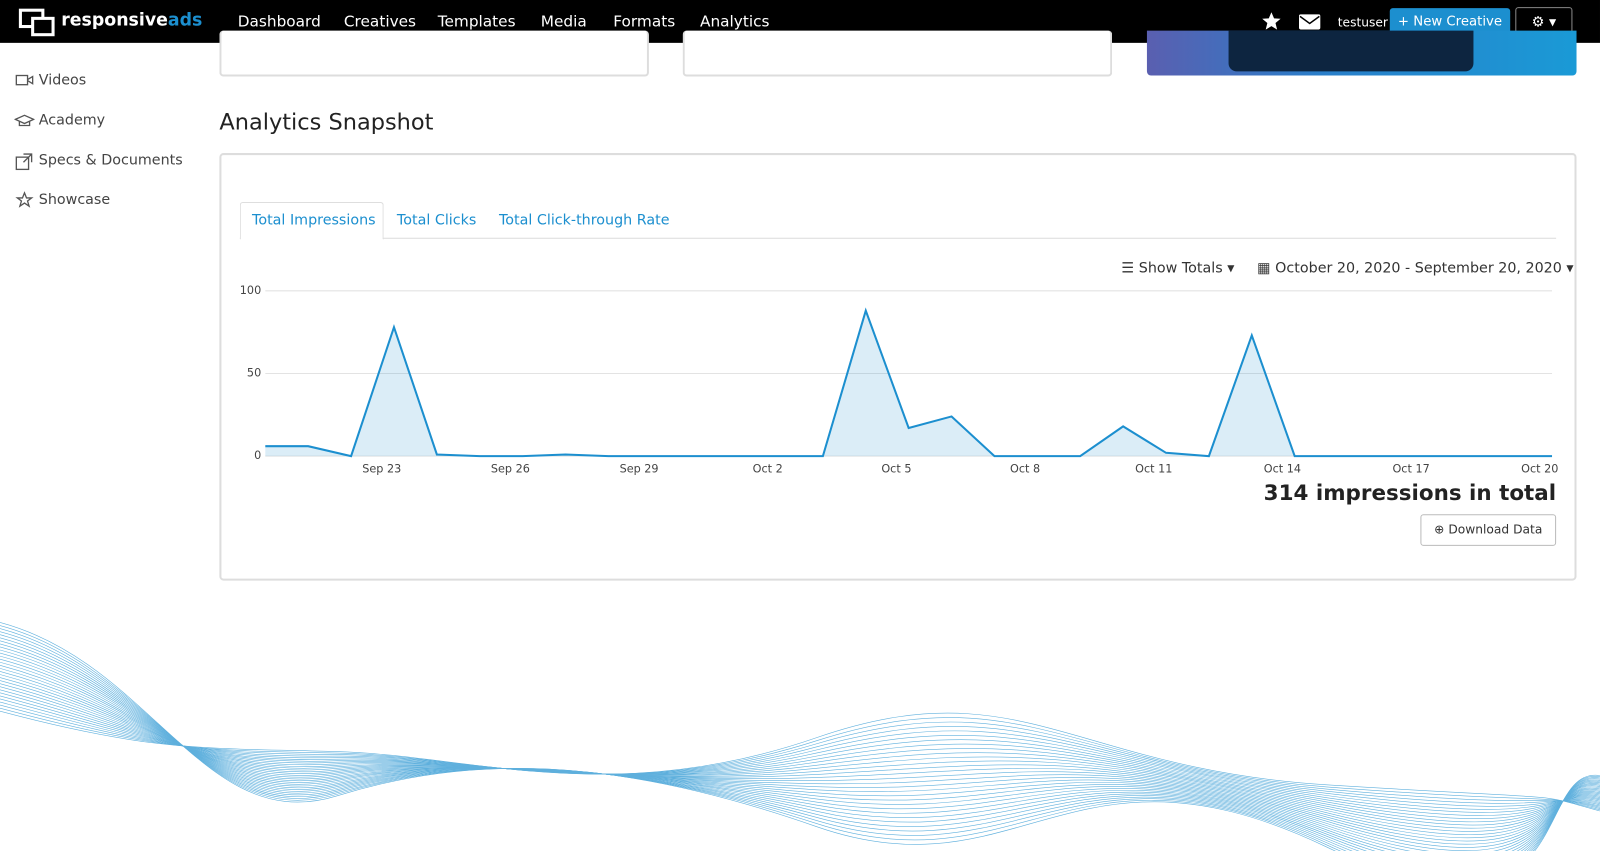 The image size is (1600, 851). I want to click on mail-icon, so click(1309, 22).